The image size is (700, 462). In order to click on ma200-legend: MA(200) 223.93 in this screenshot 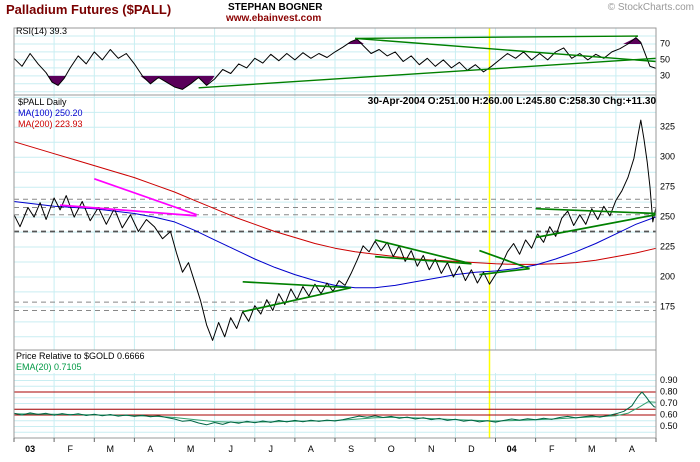, I will do `click(50, 124)`.